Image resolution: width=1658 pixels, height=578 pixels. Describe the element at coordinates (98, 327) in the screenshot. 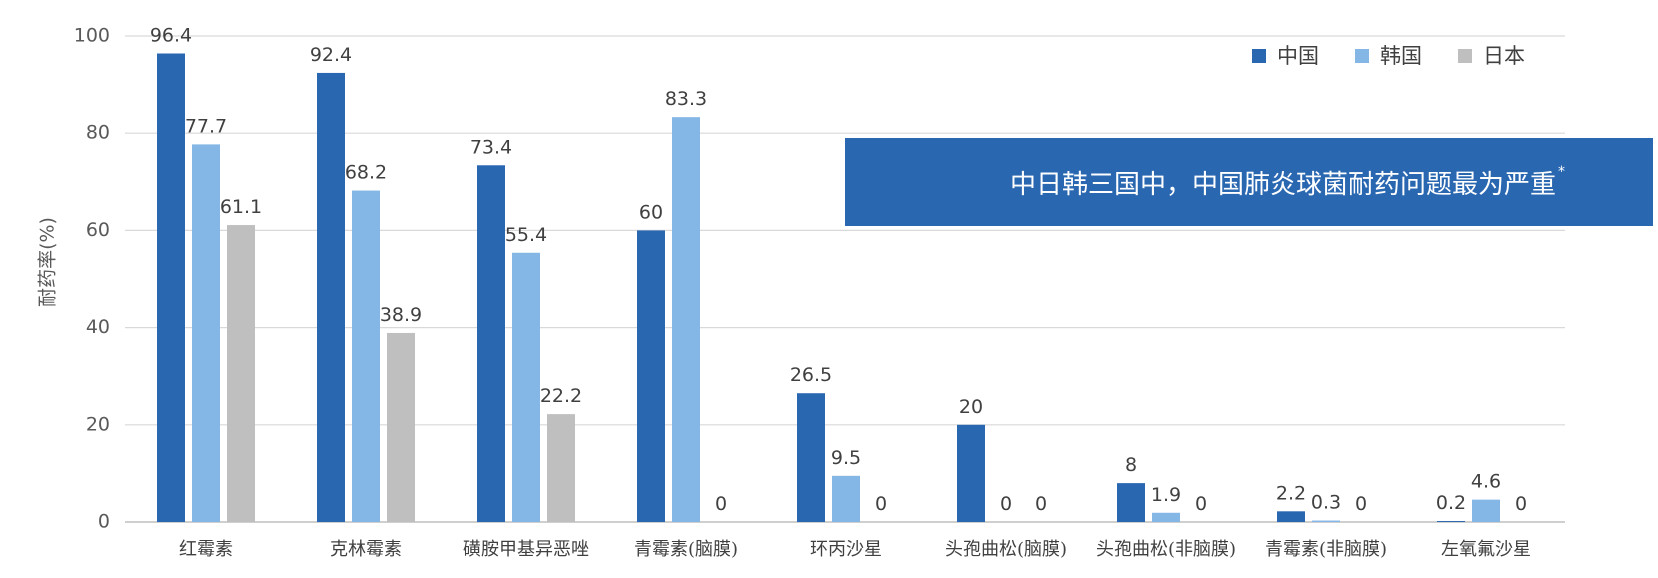

I see `y-tick-label: 40` at that location.